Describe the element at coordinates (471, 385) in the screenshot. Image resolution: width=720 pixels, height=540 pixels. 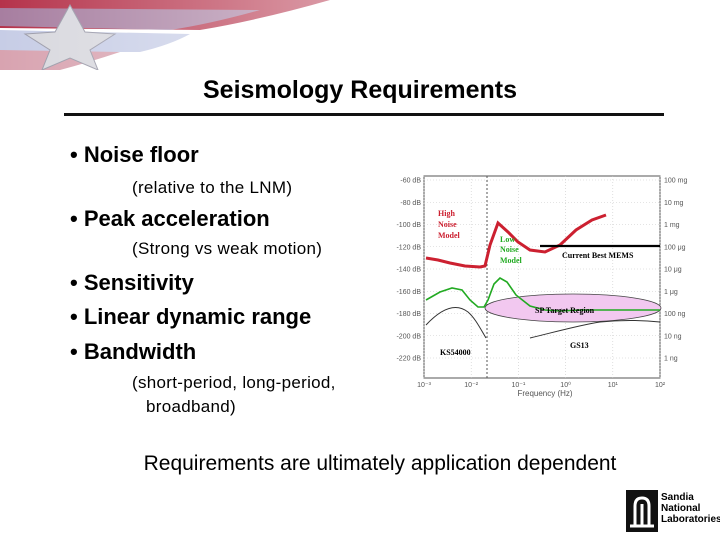
I see `x-axis-tick-label: 10⁻²` at that location.